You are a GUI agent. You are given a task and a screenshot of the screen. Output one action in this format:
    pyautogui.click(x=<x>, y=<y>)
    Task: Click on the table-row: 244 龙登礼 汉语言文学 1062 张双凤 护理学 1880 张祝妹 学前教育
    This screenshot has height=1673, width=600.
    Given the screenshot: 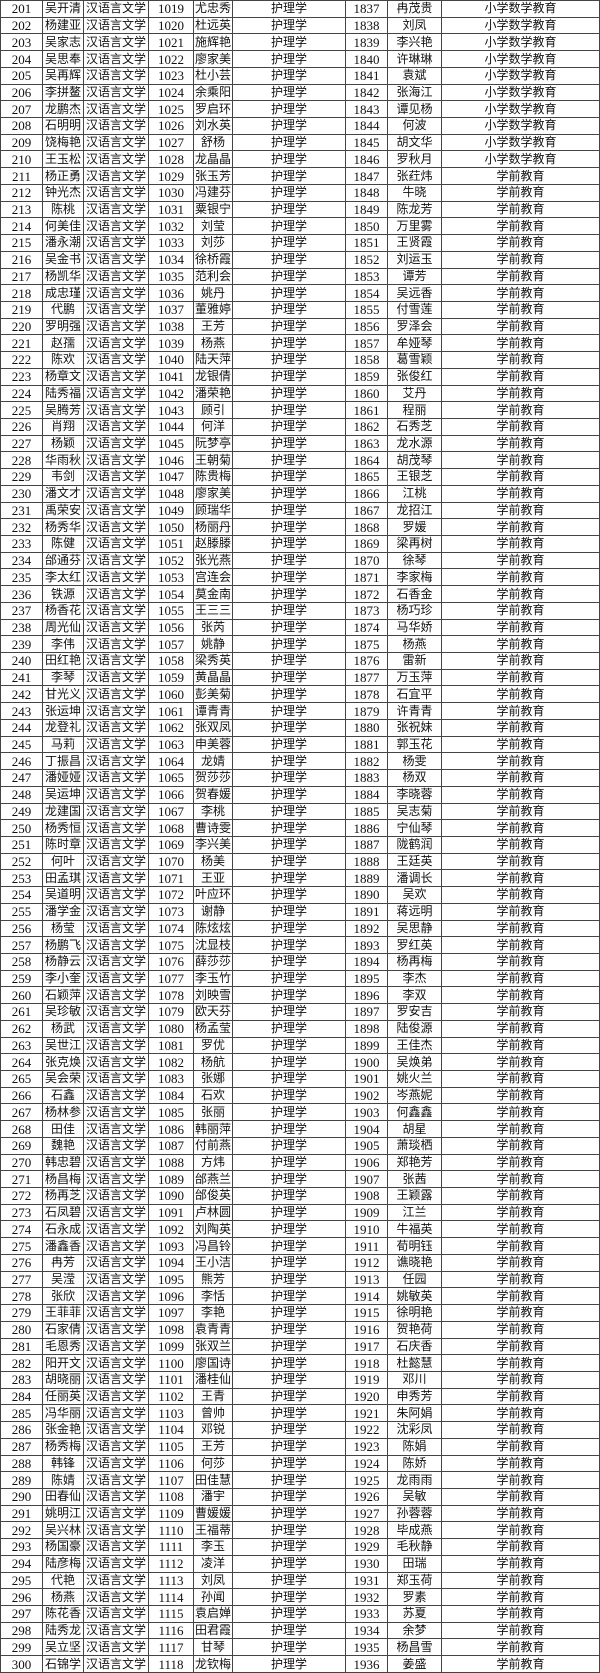 What is the action you would take?
    pyautogui.click(x=300, y=727)
    